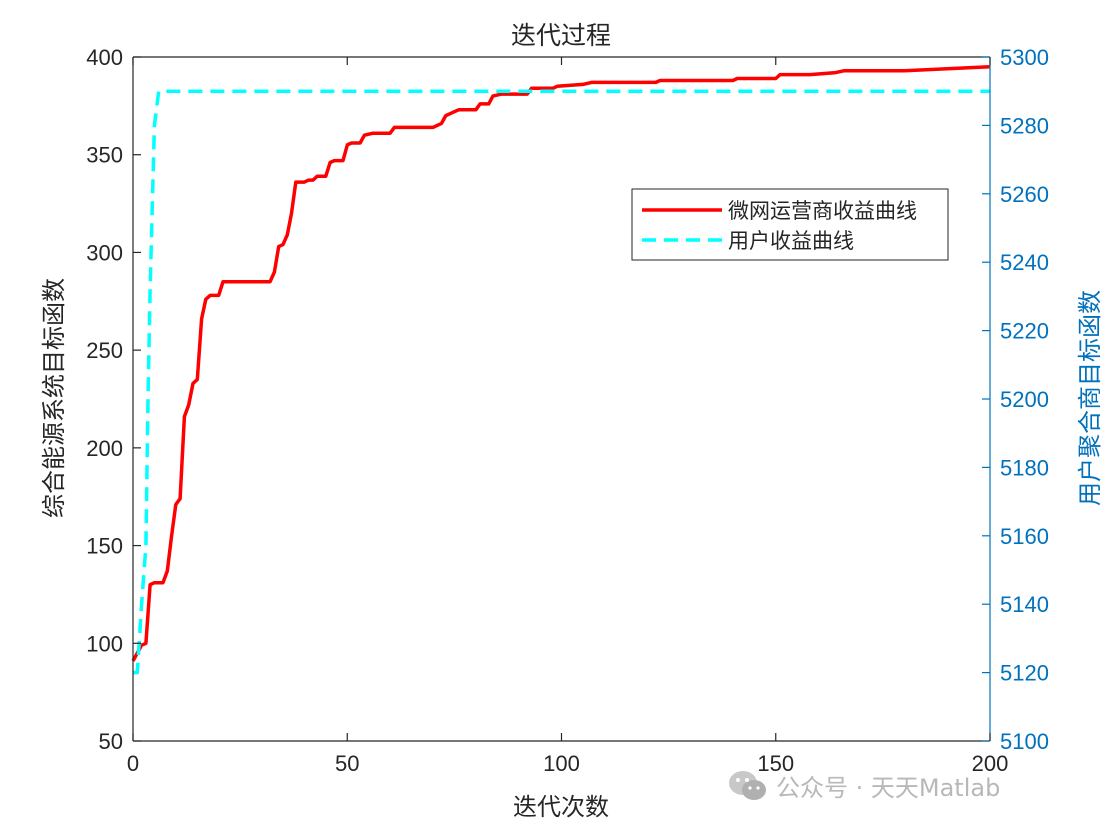 Image resolution: width=1101 pixels, height=829 pixels. Describe the element at coordinates (775, 763) in the screenshot. I see `x-tick-label: 150` at that location.